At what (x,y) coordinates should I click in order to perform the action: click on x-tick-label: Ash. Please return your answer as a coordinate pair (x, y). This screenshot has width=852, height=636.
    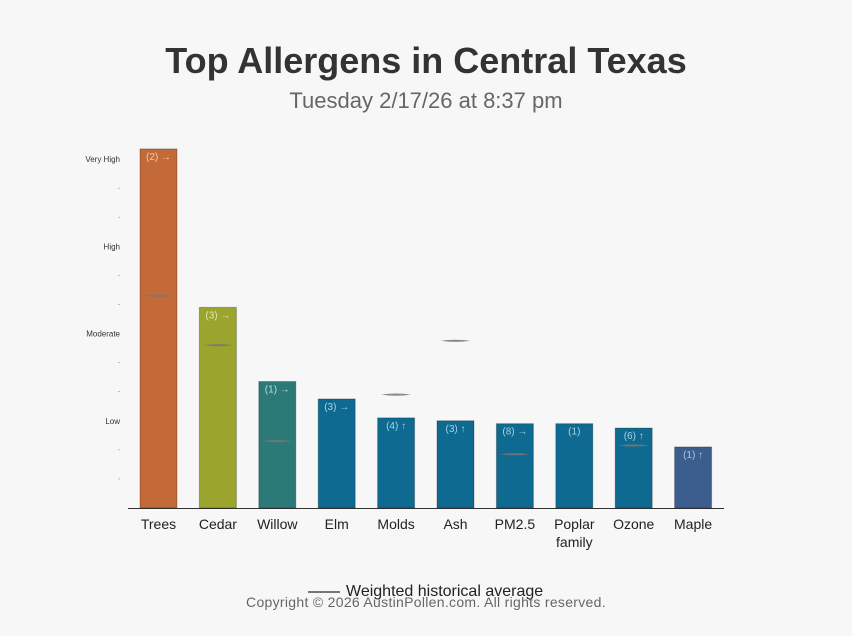
    Looking at the image, I should click on (455, 524).